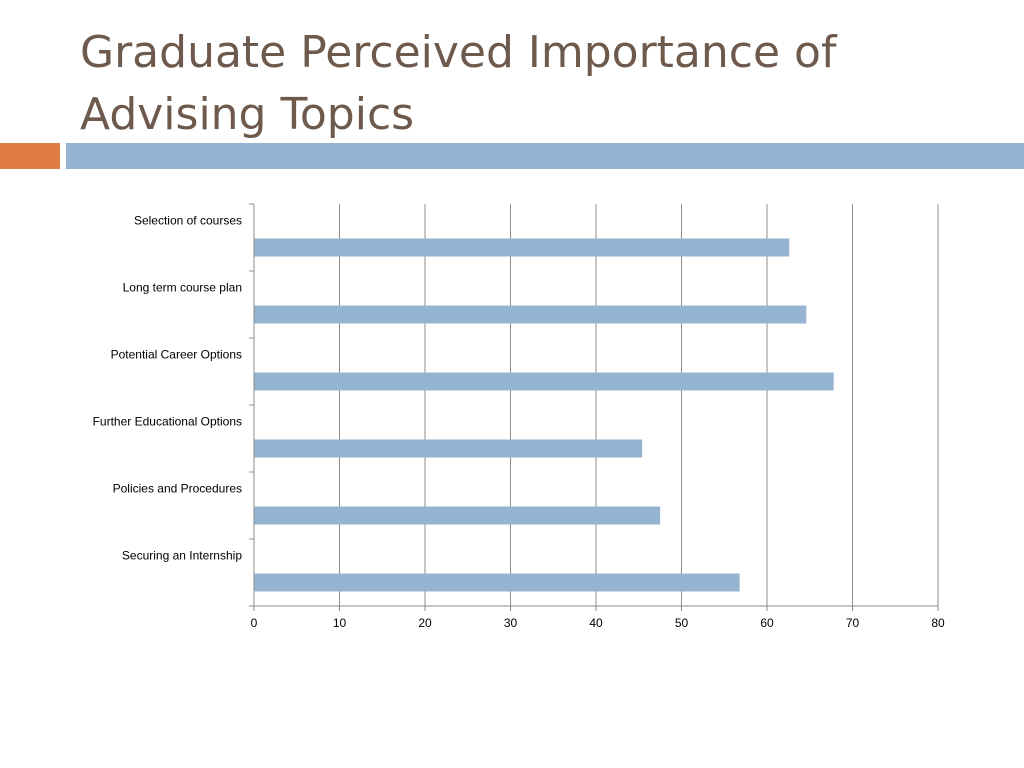  I want to click on x-tick-label-0: 0, so click(254, 623).